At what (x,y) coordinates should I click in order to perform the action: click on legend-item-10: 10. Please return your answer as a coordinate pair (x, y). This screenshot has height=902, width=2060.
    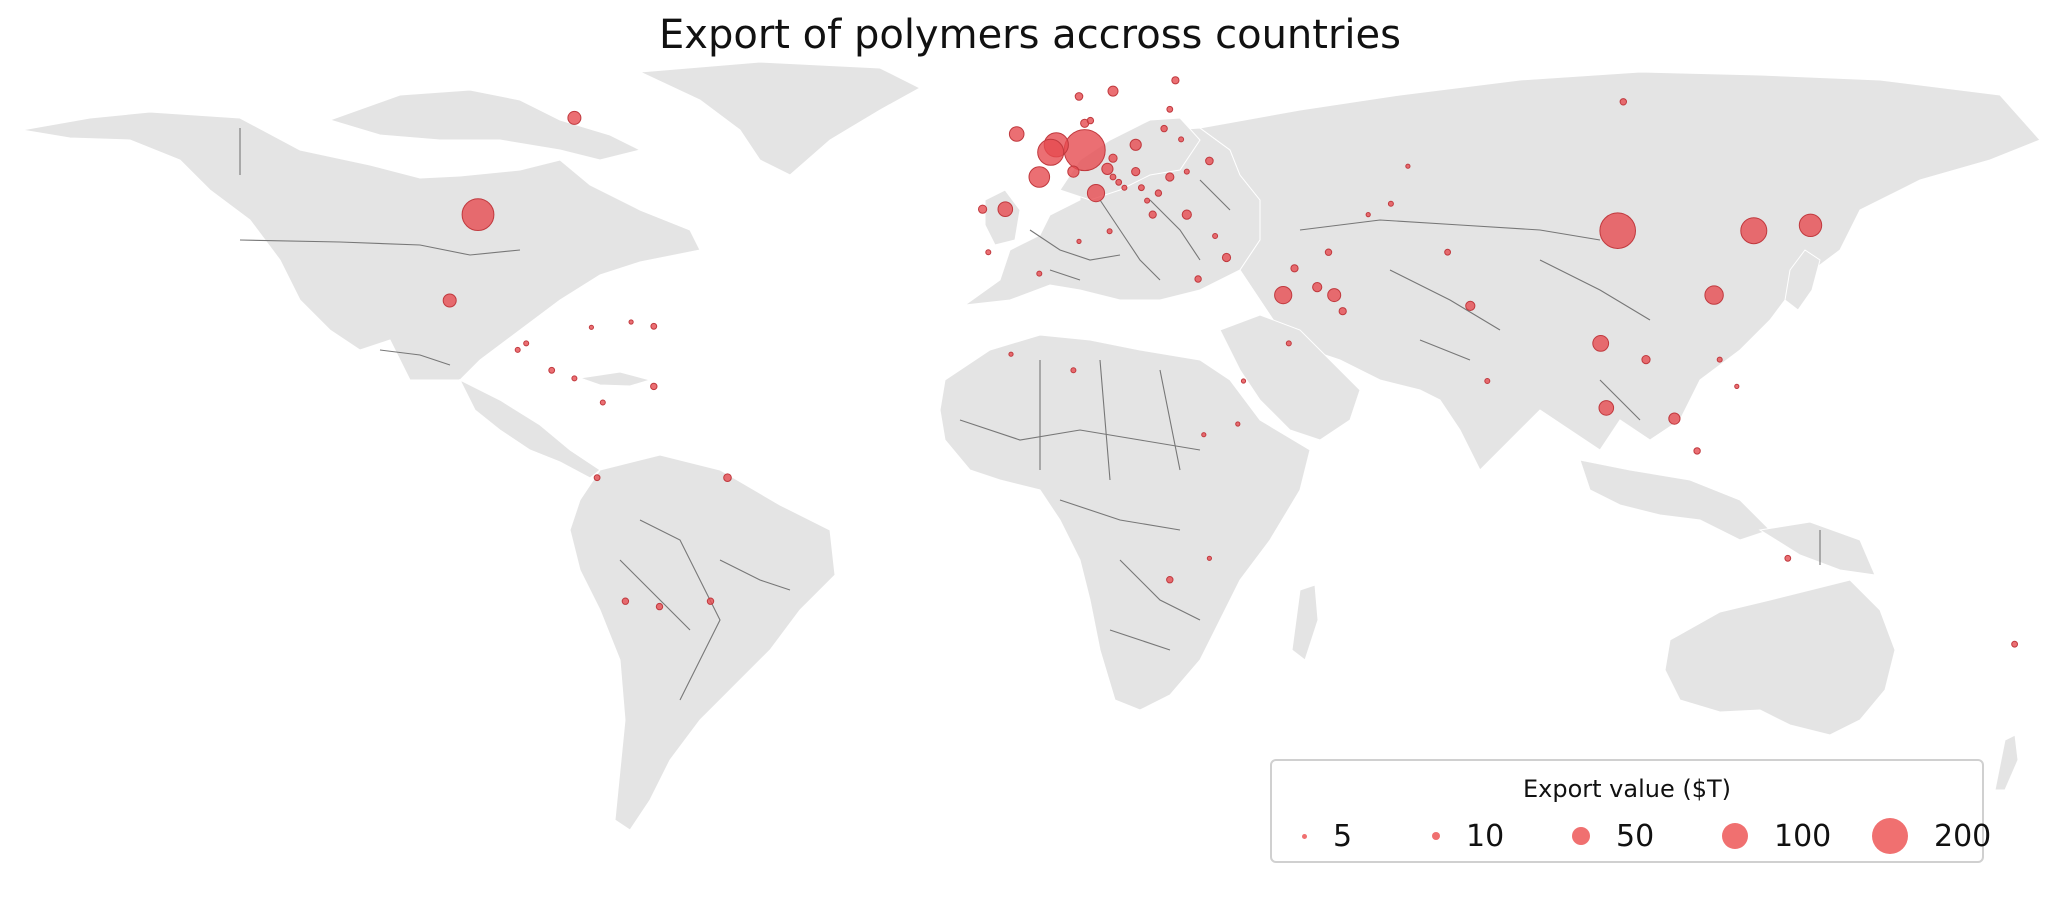
    Looking at the image, I should click on (1468, 836).